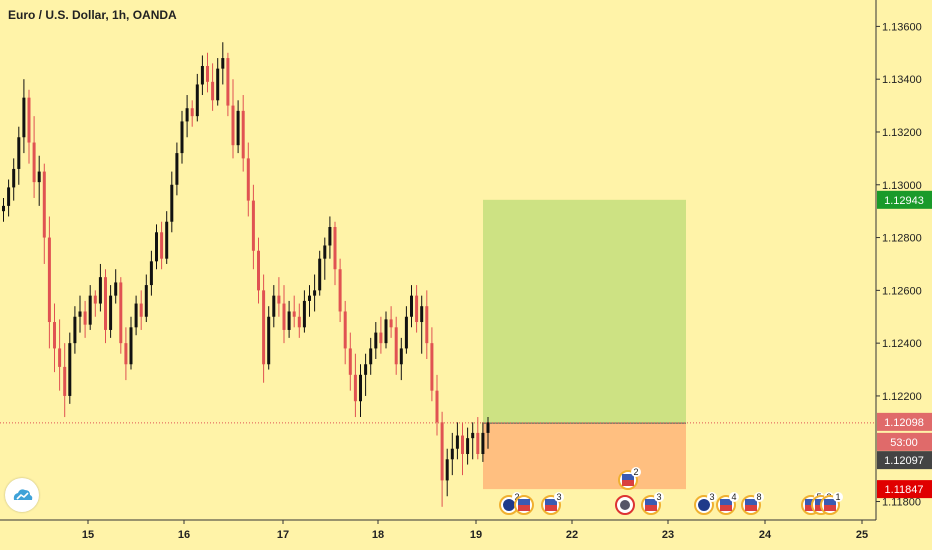  What do you see at coordinates (283, 535) in the screenshot?
I see `x-tick-label: 17` at bounding box center [283, 535].